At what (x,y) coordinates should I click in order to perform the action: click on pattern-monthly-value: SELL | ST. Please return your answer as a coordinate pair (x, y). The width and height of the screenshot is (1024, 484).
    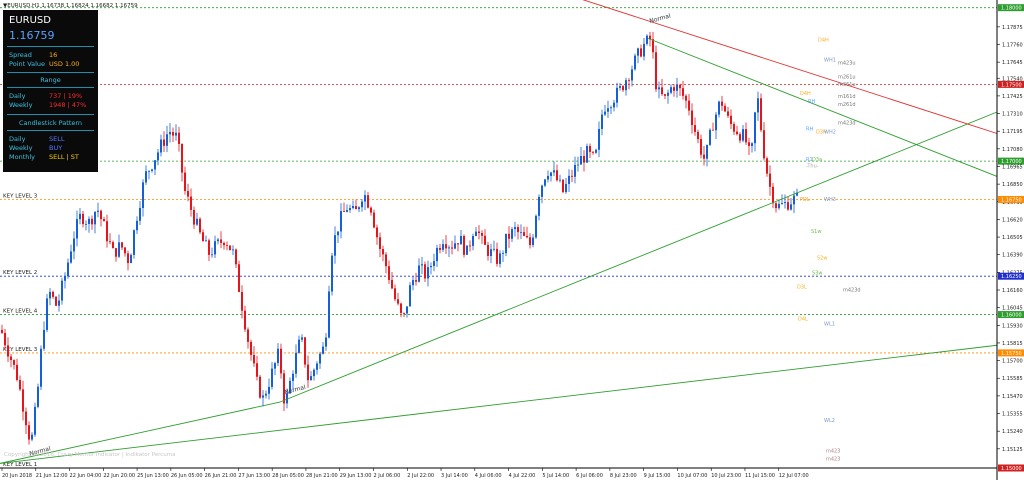
    Looking at the image, I should click on (64, 157).